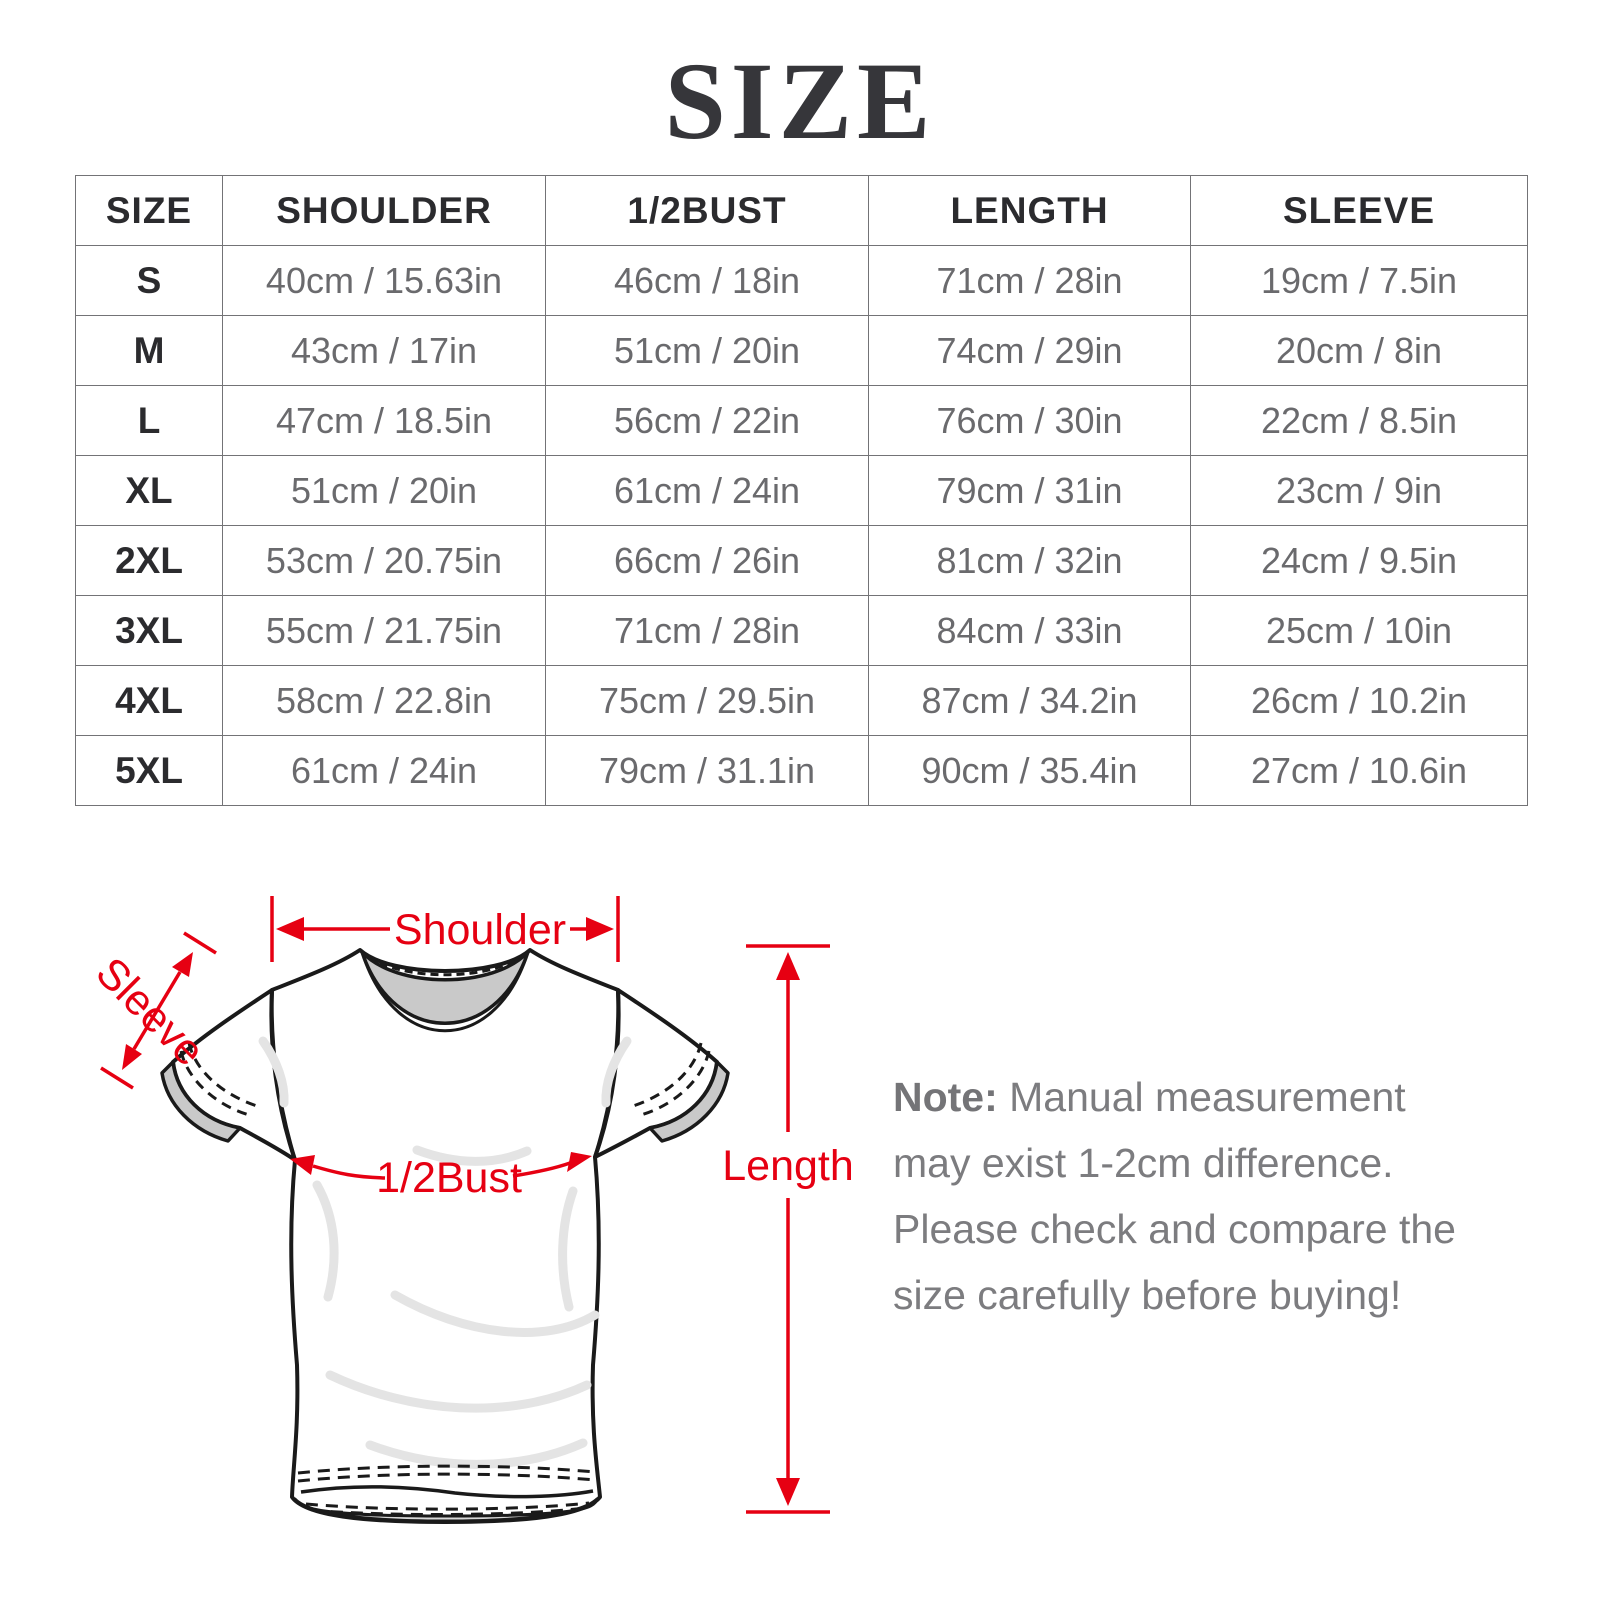 This screenshot has height=1600, width=1600. What do you see at coordinates (1359, 700) in the screenshot?
I see `cell-sleeve: 26cm / 10.2in` at bounding box center [1359, 700].